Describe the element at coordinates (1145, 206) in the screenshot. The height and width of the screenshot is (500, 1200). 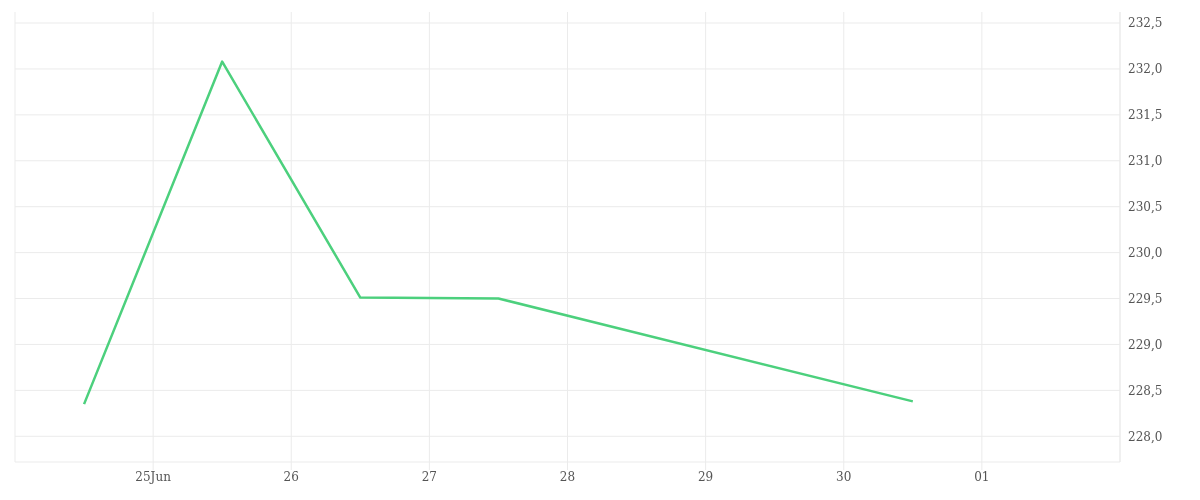
I see `y-tick-label: 230,5` at that location.